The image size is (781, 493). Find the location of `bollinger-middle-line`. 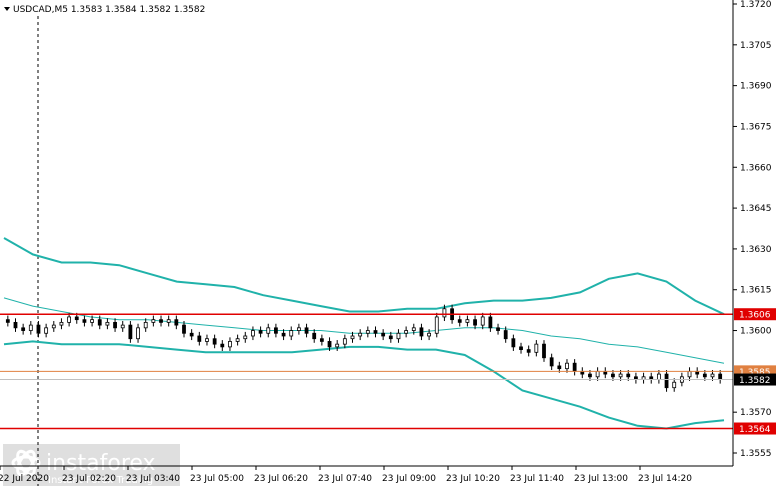

bollinger-middle-line is located at coordinates (364, 330).